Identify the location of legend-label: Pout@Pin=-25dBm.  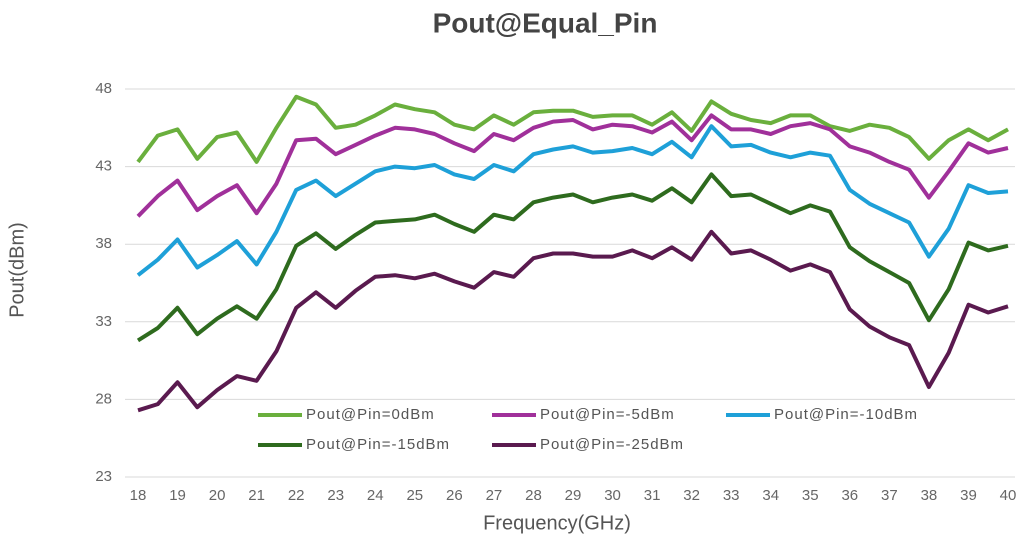
(612, 444).